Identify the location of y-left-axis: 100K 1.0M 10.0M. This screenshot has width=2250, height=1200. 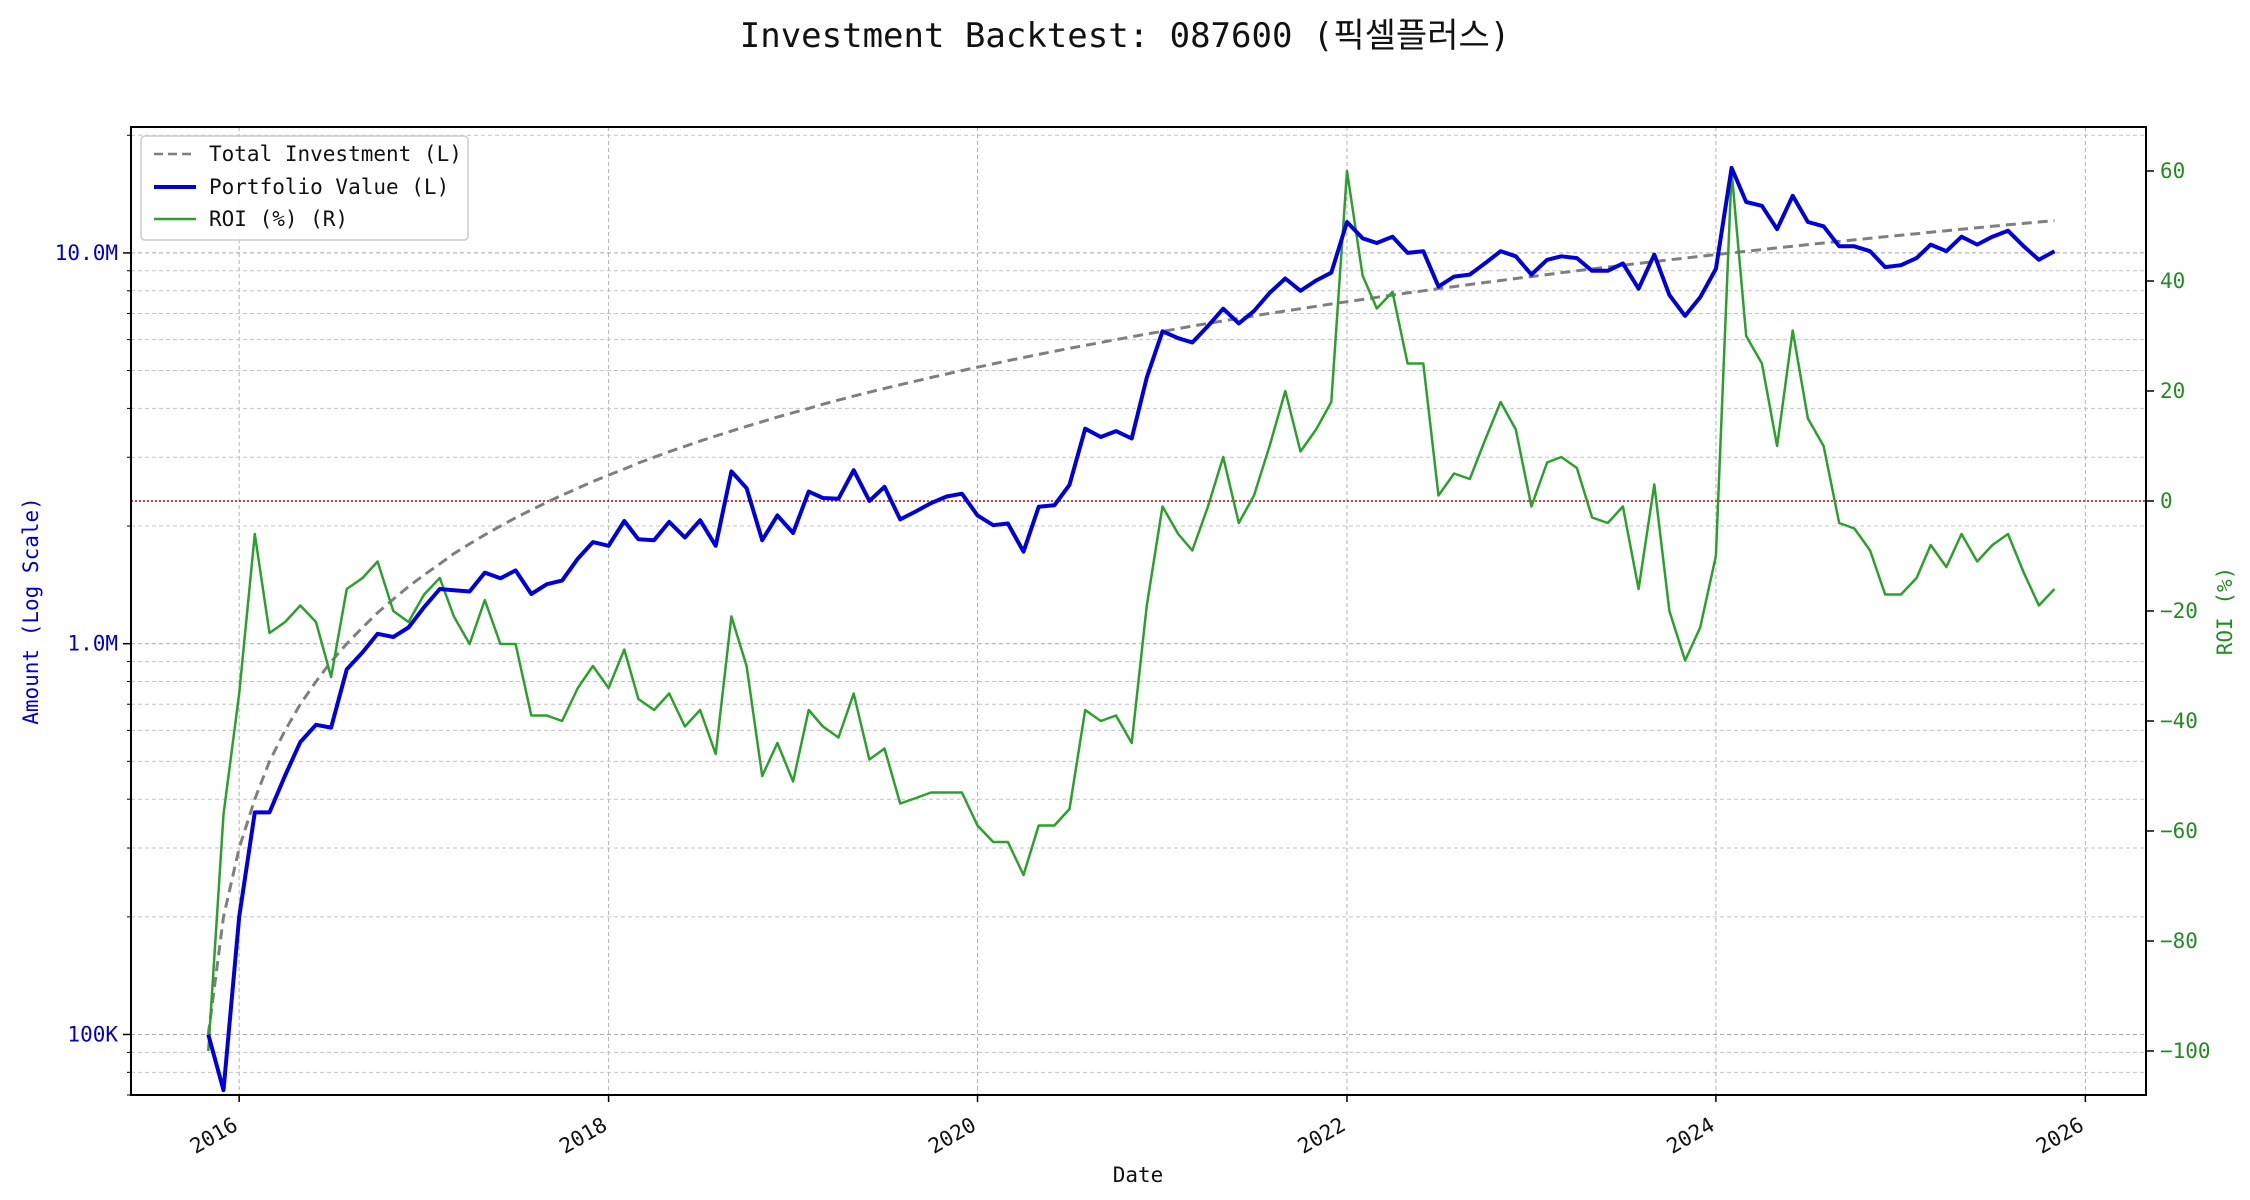
(93, 615).